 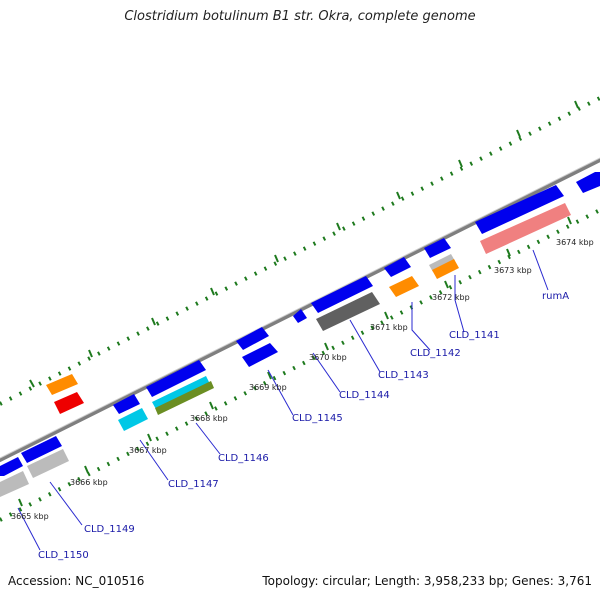 What do you see at coordinates (389, 327) in the screenshot?
I see `scale-label: 3671 kbp` at bounding box center [389, 327].